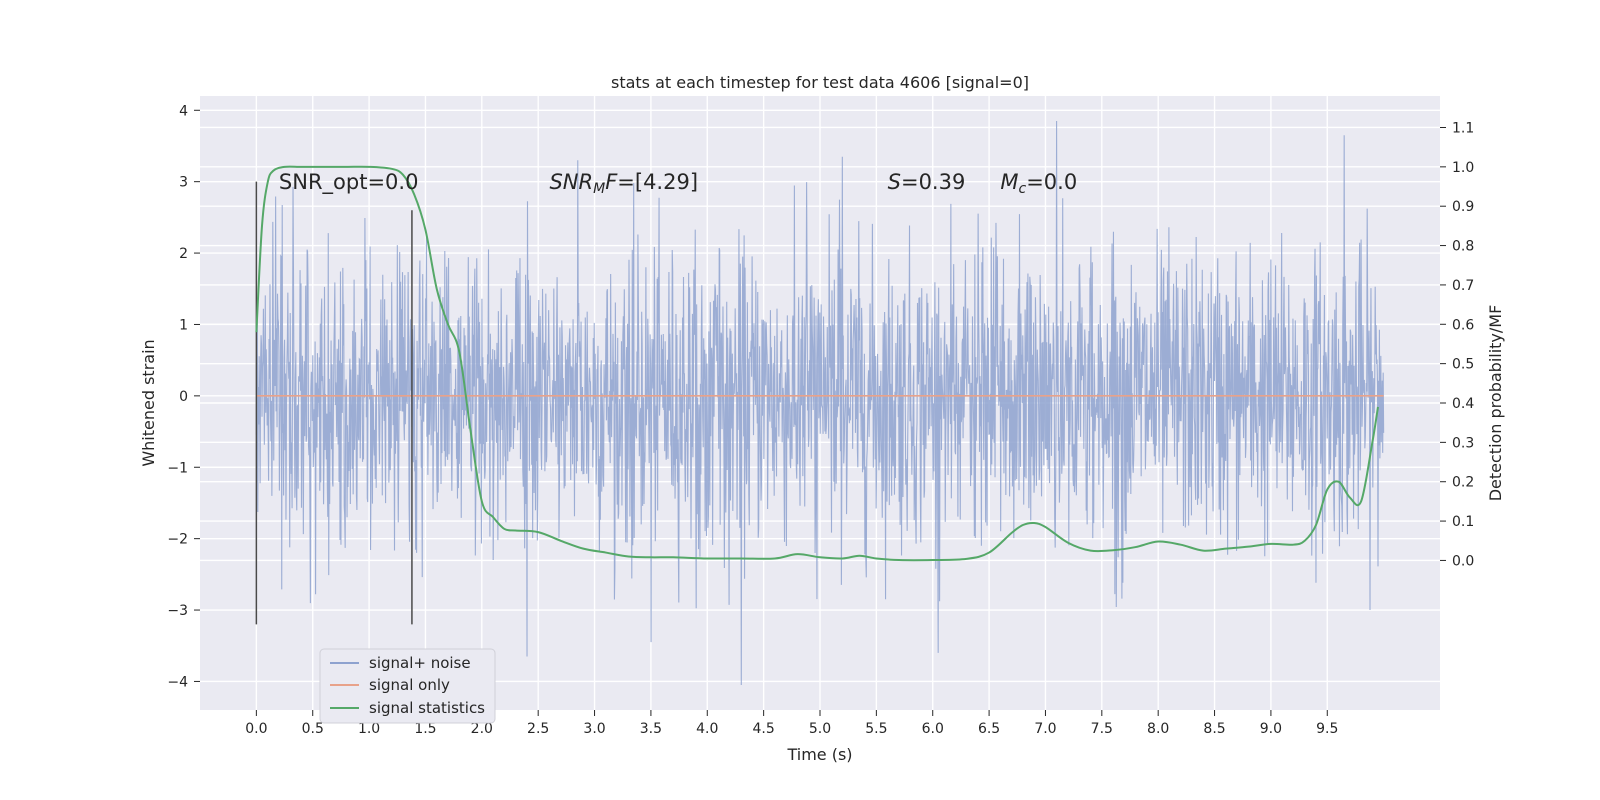 The width and height of the screenshot is (1600, 800). I want to click on x-tick-label: 9.5, so click(1327, 729).